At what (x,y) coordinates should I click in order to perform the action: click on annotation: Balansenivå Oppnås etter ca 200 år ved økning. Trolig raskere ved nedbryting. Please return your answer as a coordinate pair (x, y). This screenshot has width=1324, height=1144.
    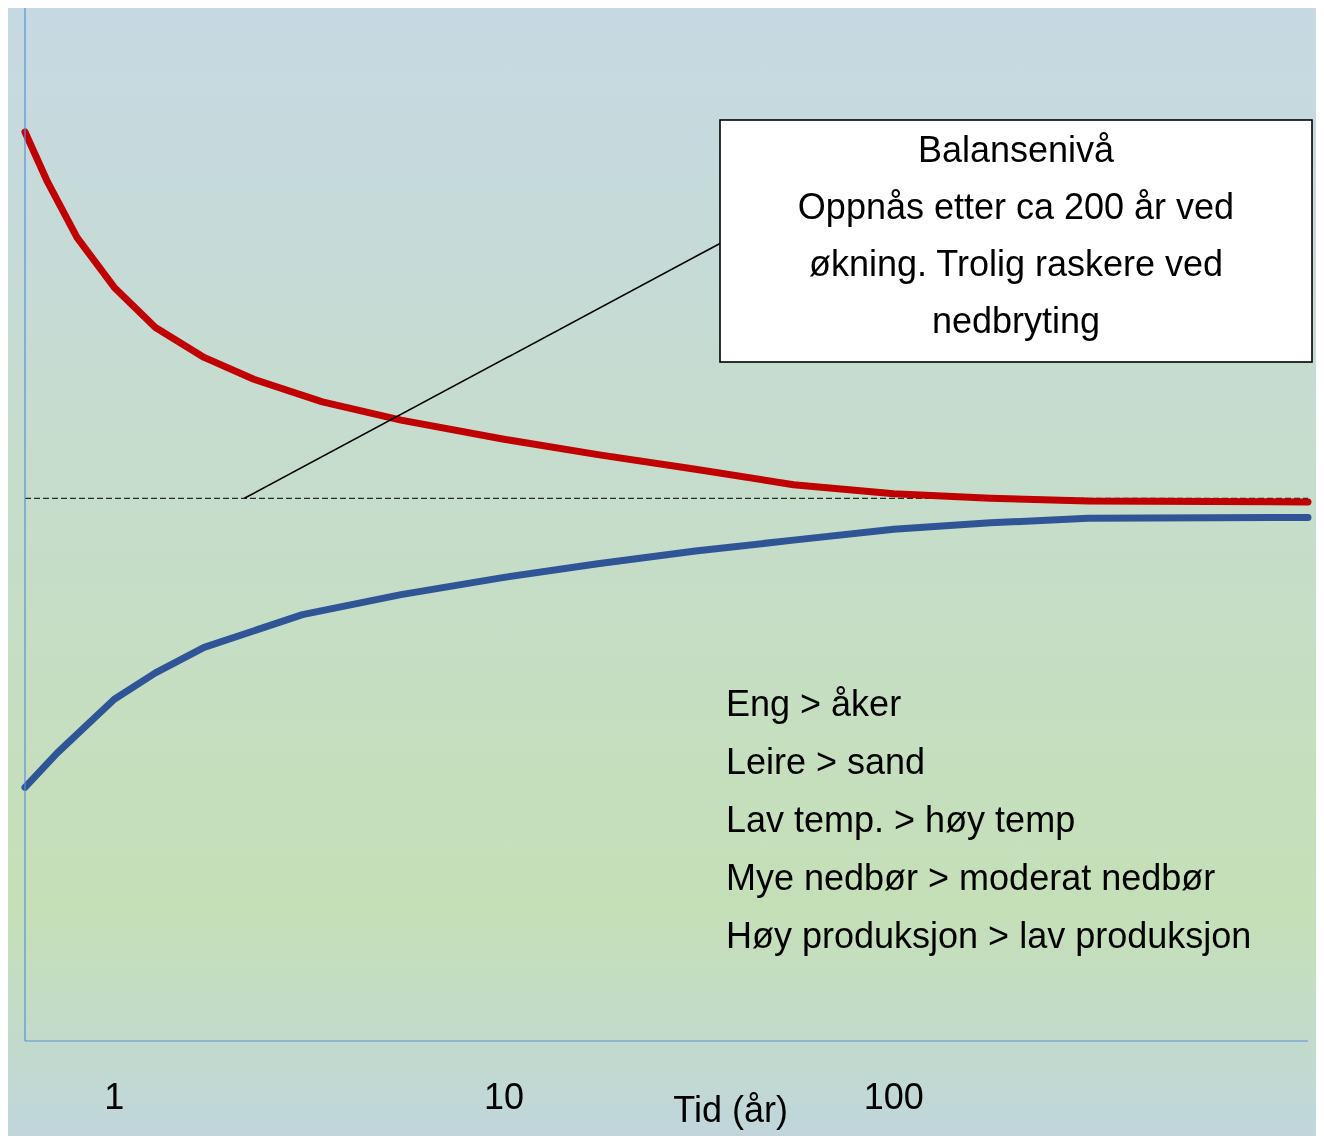
    Looking at the image, I should click on (1016, 235).